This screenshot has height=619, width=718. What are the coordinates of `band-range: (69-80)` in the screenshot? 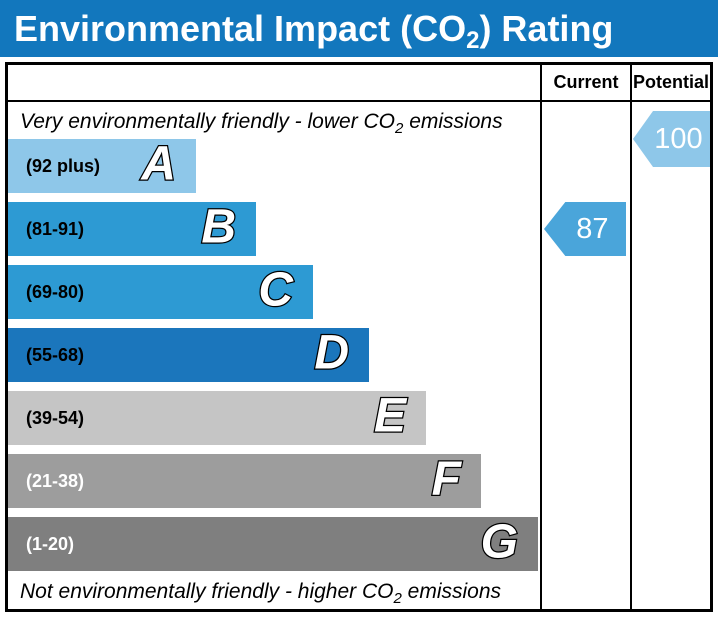 It's located at (55, 292).